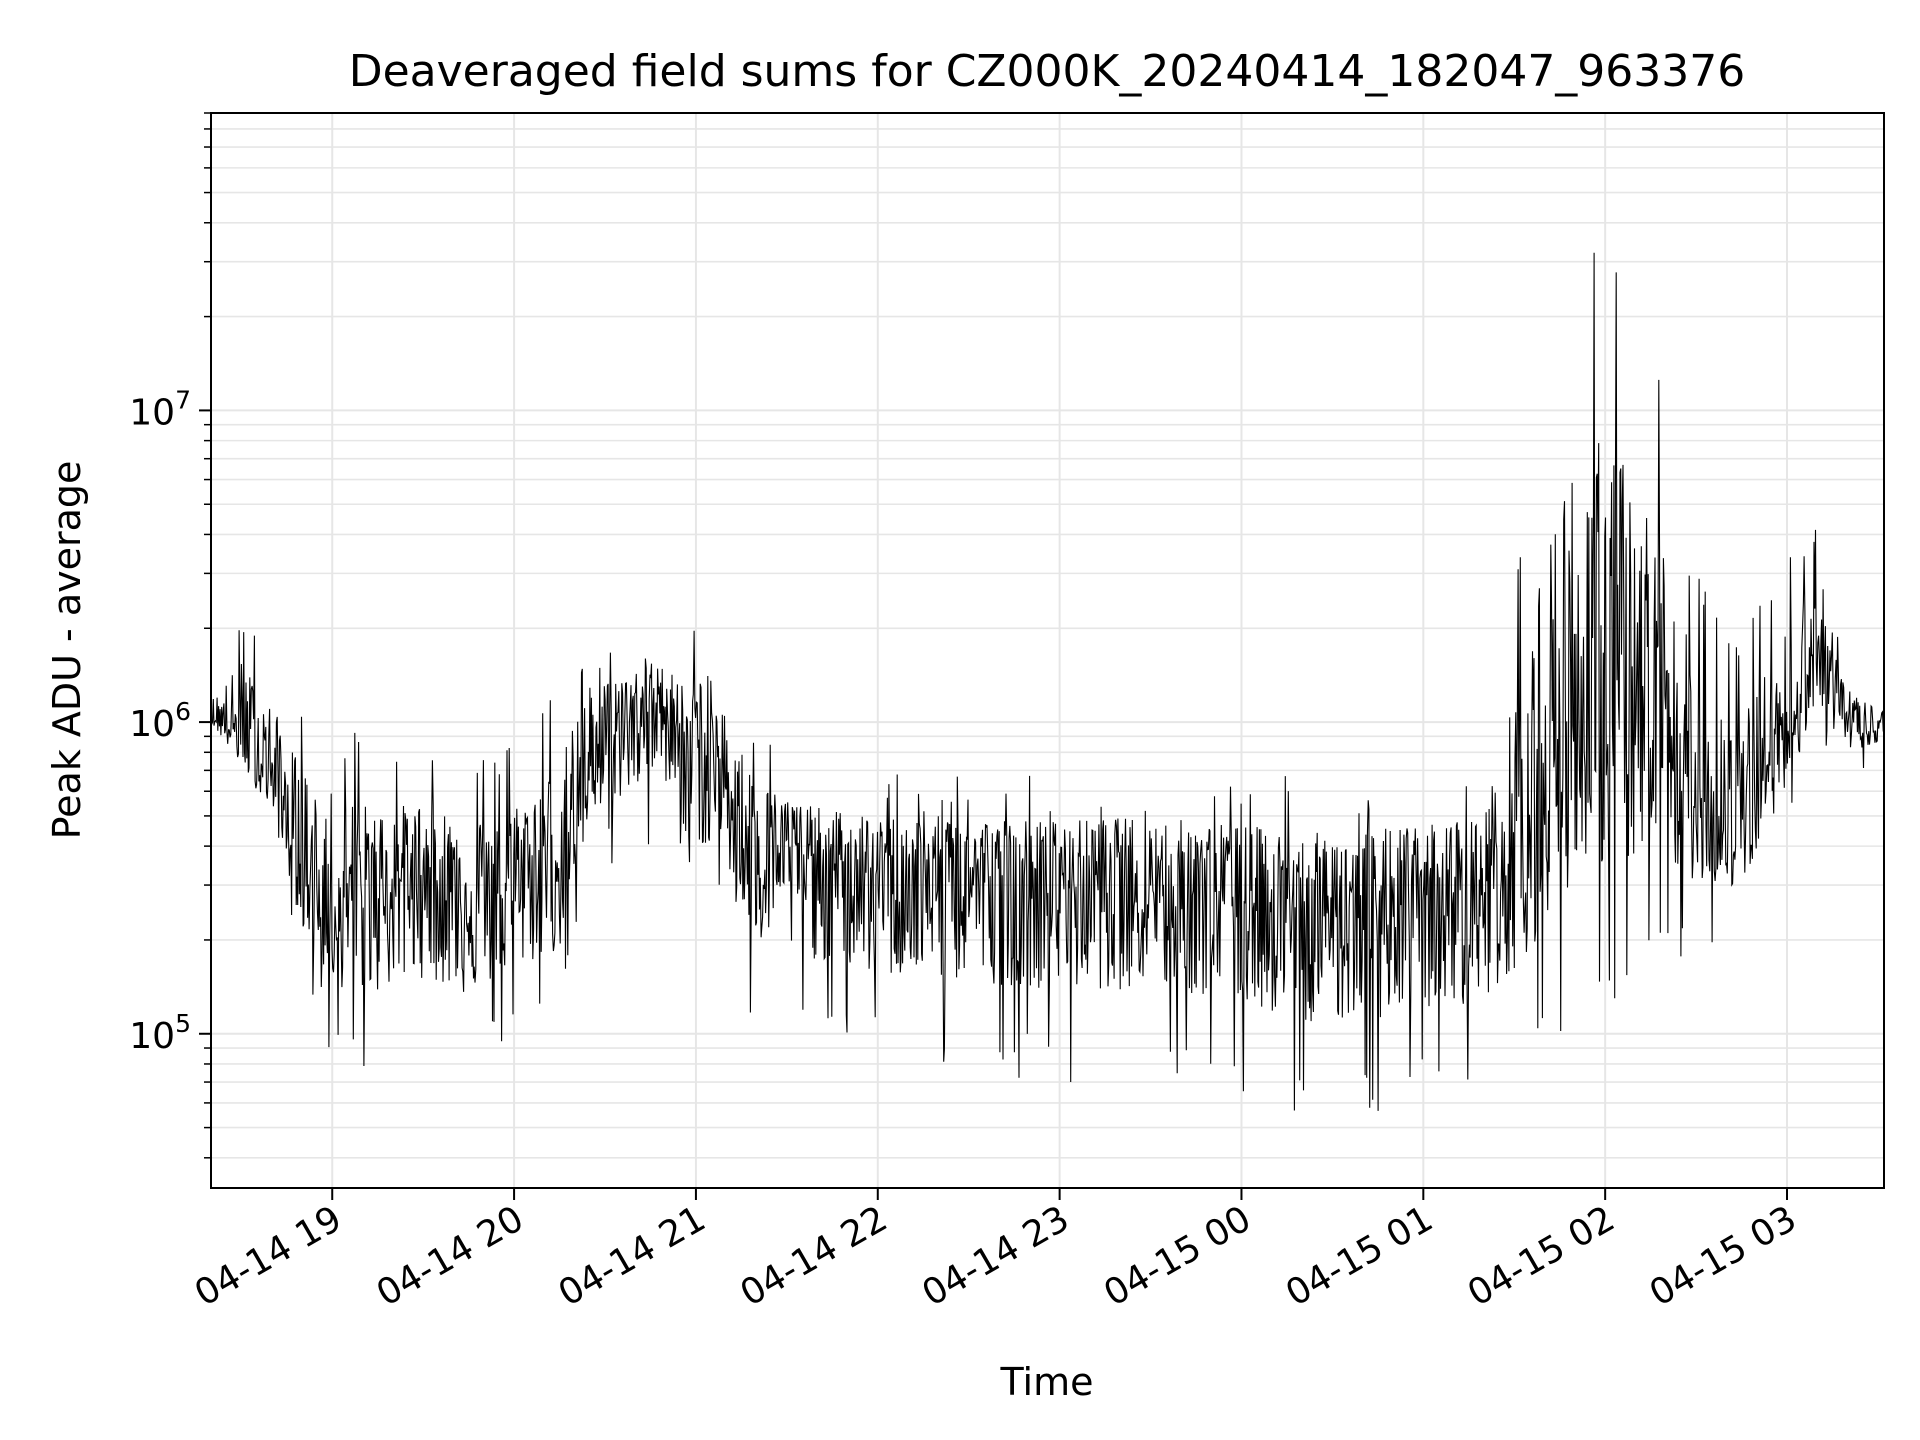 The image size is (1920, 1440). What do you see at coordinates (170, 635) in the screenshot?
I see `y-axis: 10⁵ 10⁶ 10⁷` at bounding box center [170, 635].